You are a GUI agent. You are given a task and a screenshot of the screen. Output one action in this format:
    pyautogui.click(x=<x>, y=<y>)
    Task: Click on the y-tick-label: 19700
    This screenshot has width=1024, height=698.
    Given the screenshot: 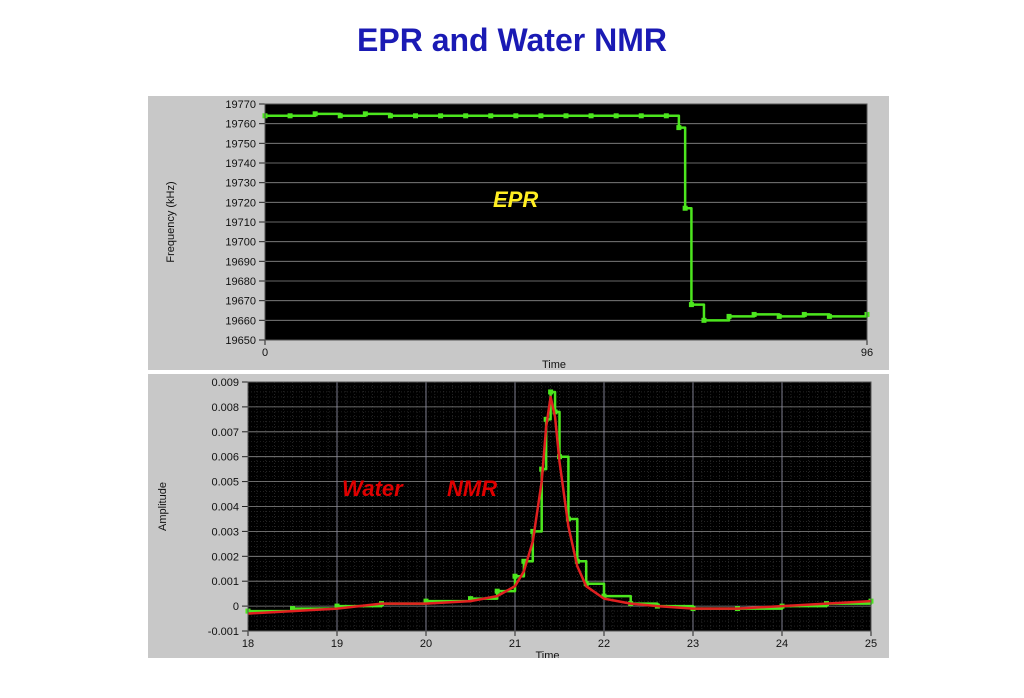 What is the action you would take?
    pyautogui.click(x=240, y=243)
    